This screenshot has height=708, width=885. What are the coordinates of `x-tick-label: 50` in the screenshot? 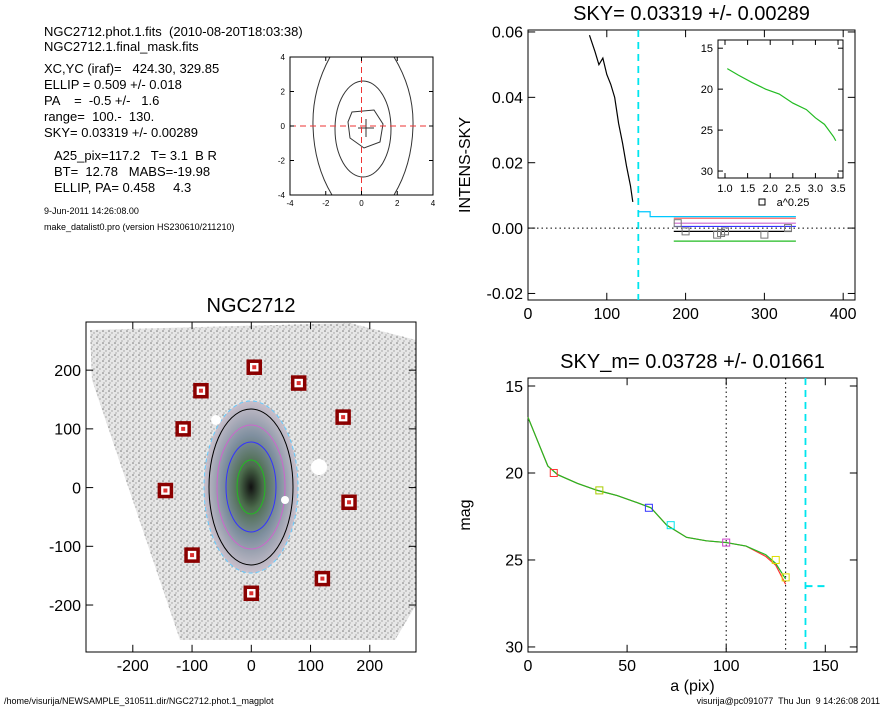 It's located at (627, 666).